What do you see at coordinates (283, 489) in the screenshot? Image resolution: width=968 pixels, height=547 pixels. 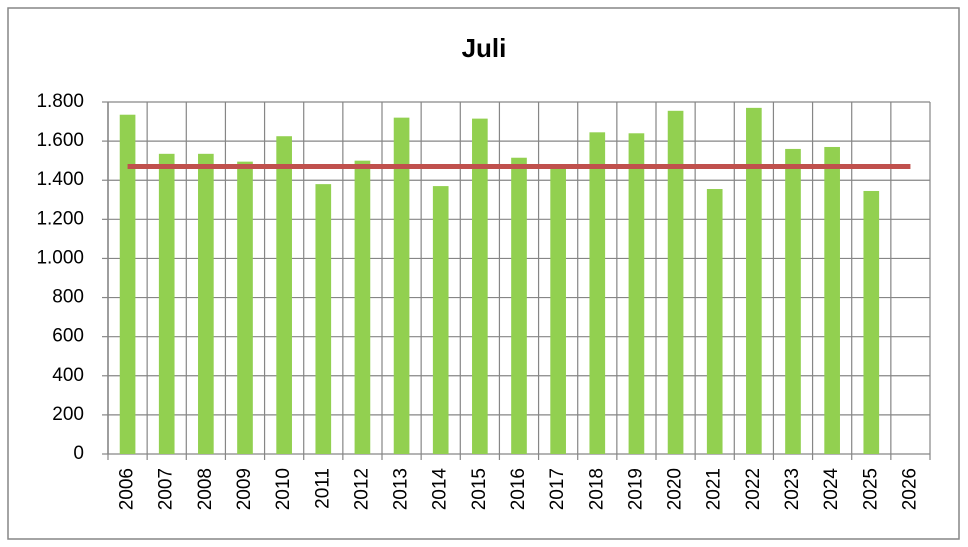 I see `x-tick-label: 2010` at bounding box center [283, 489].